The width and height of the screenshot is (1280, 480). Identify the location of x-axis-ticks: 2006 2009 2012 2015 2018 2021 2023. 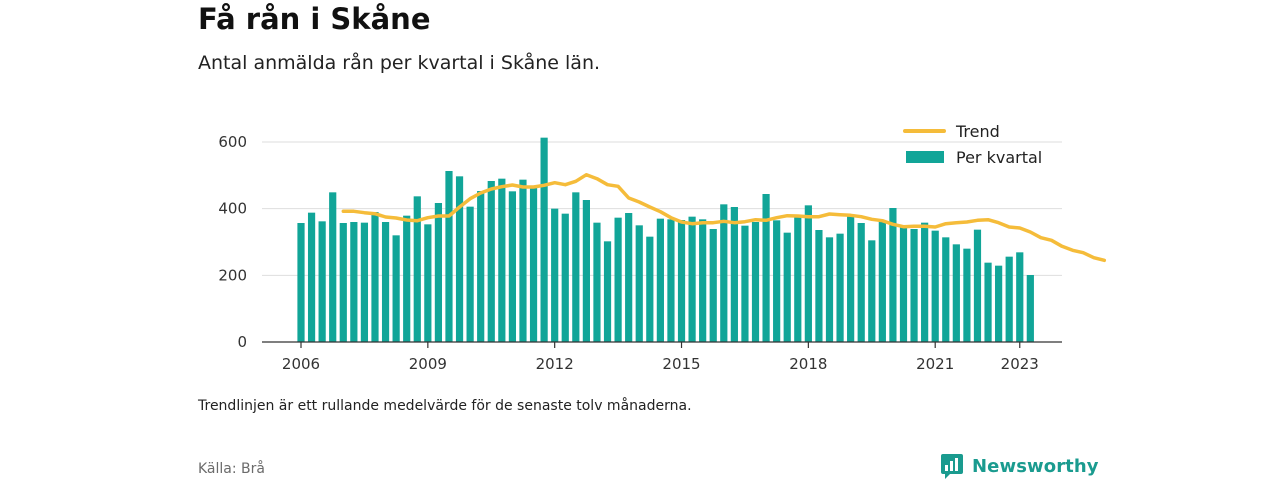
(660, 357).